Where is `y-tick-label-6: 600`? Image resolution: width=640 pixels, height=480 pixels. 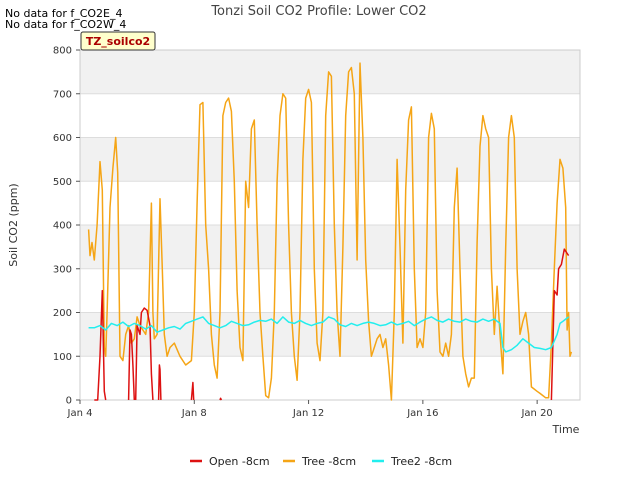 y-tick-label-6: 600 is located at coordinates (62, 138).